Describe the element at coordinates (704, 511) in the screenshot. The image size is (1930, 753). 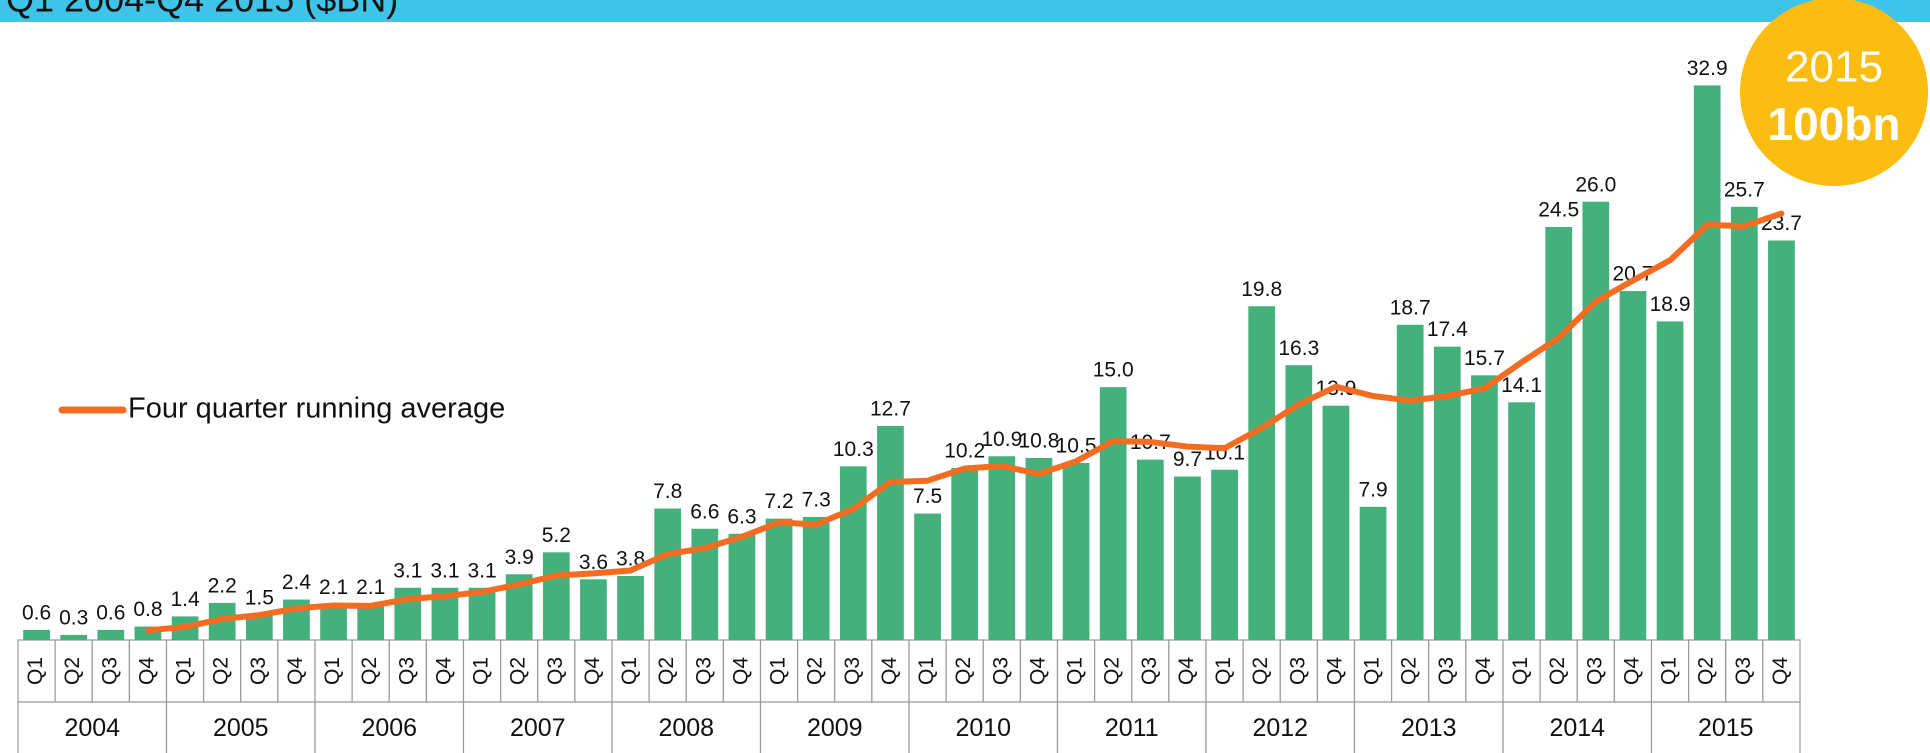
I see `data-label: 6.6` at that location.